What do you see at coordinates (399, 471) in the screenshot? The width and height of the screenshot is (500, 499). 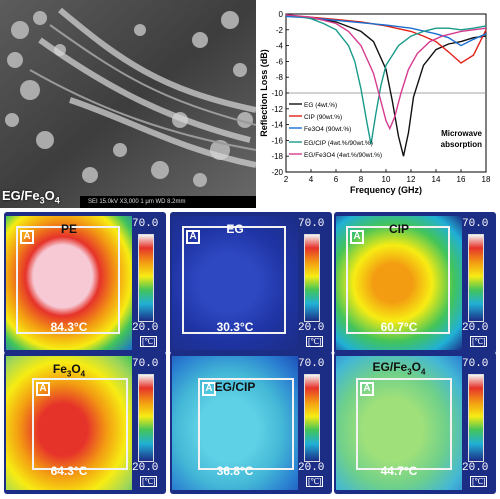 I see `max-temperature: 44.7°C` at bounding box center [399, 471].